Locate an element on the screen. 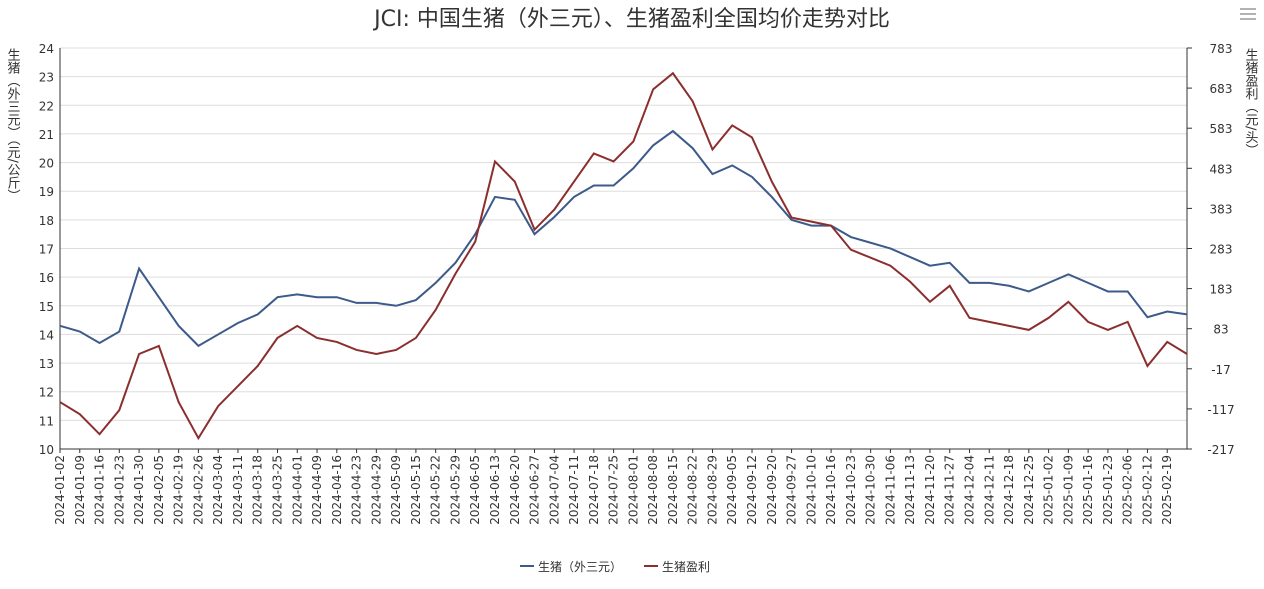 The height and width of the screenshot is (589, 1264). y2-tick-label: -117 is located at coordinates (1220, 410).